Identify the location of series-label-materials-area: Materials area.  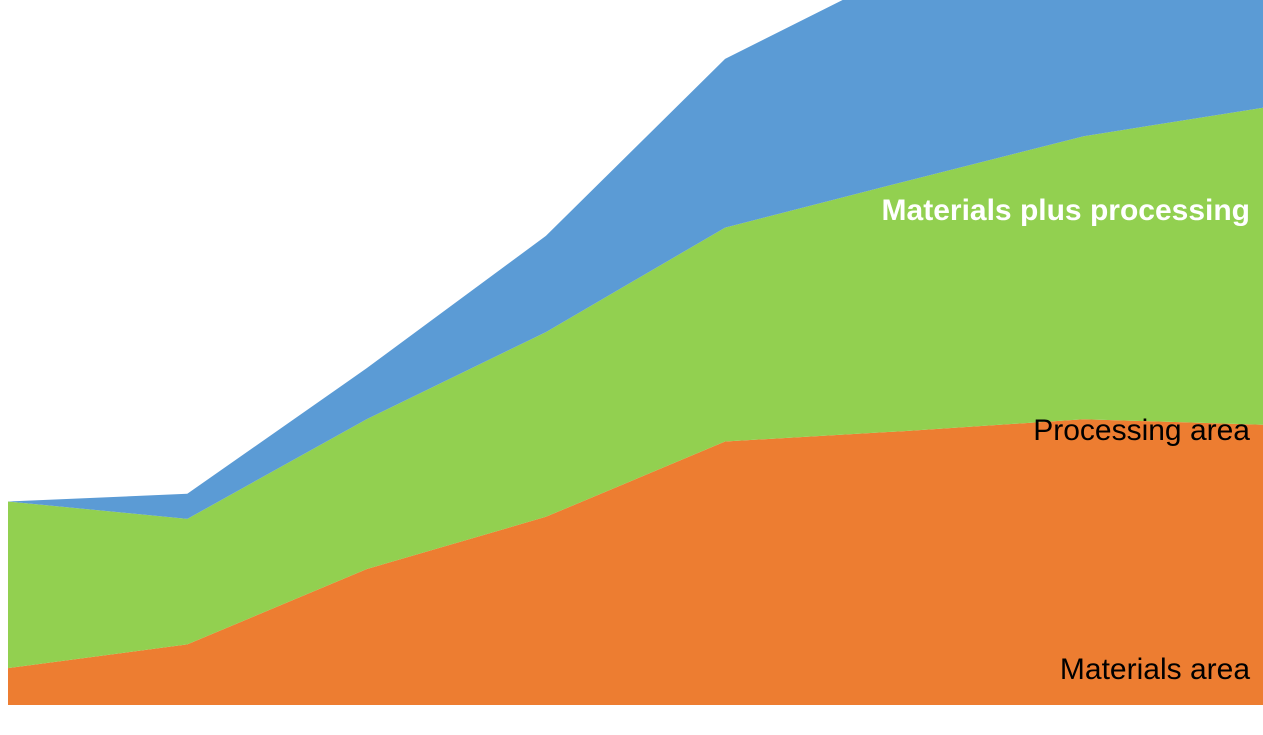
(1155, 669).